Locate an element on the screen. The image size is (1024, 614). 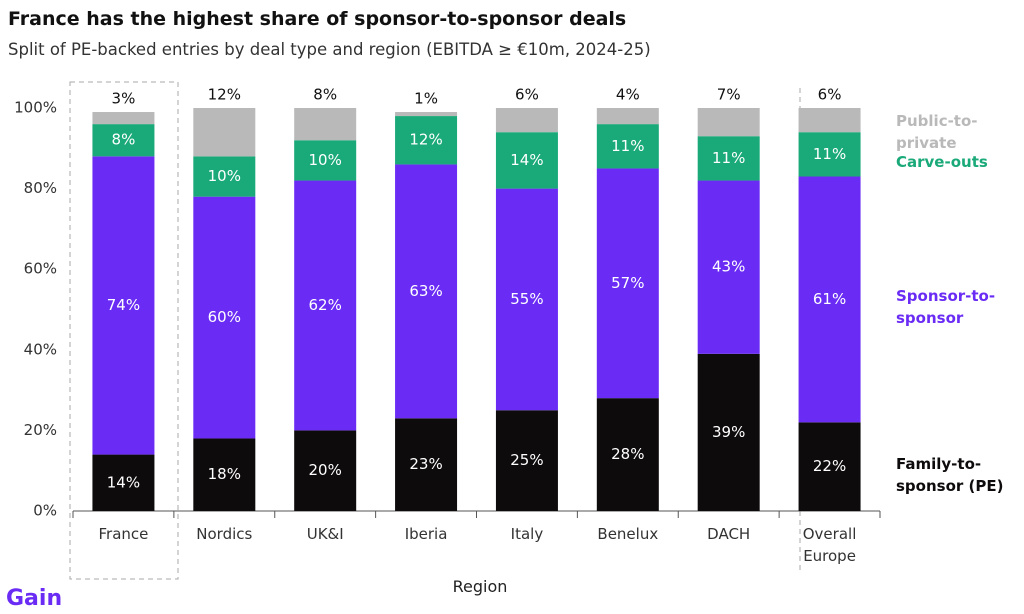
x-tick-label: Italy is located at coordinates (527, 534).